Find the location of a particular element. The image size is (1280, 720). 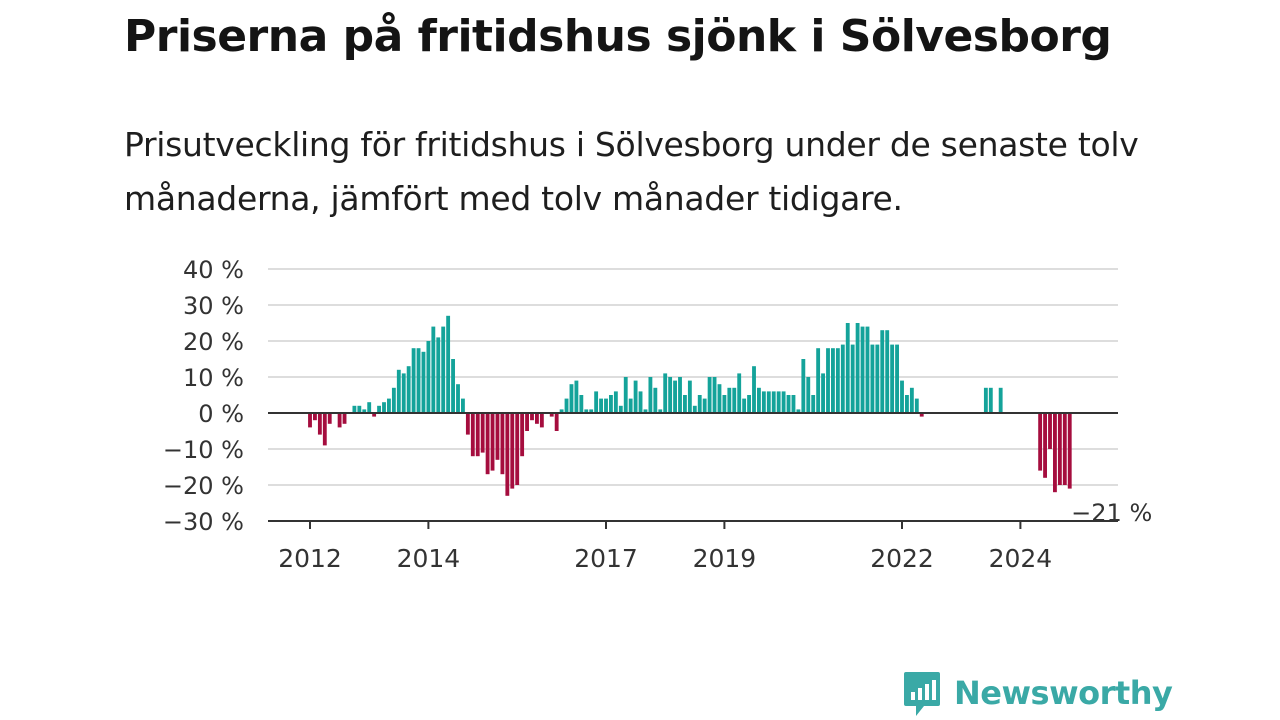

y-tick-label: −20 % is located at coordinates (203, 486).